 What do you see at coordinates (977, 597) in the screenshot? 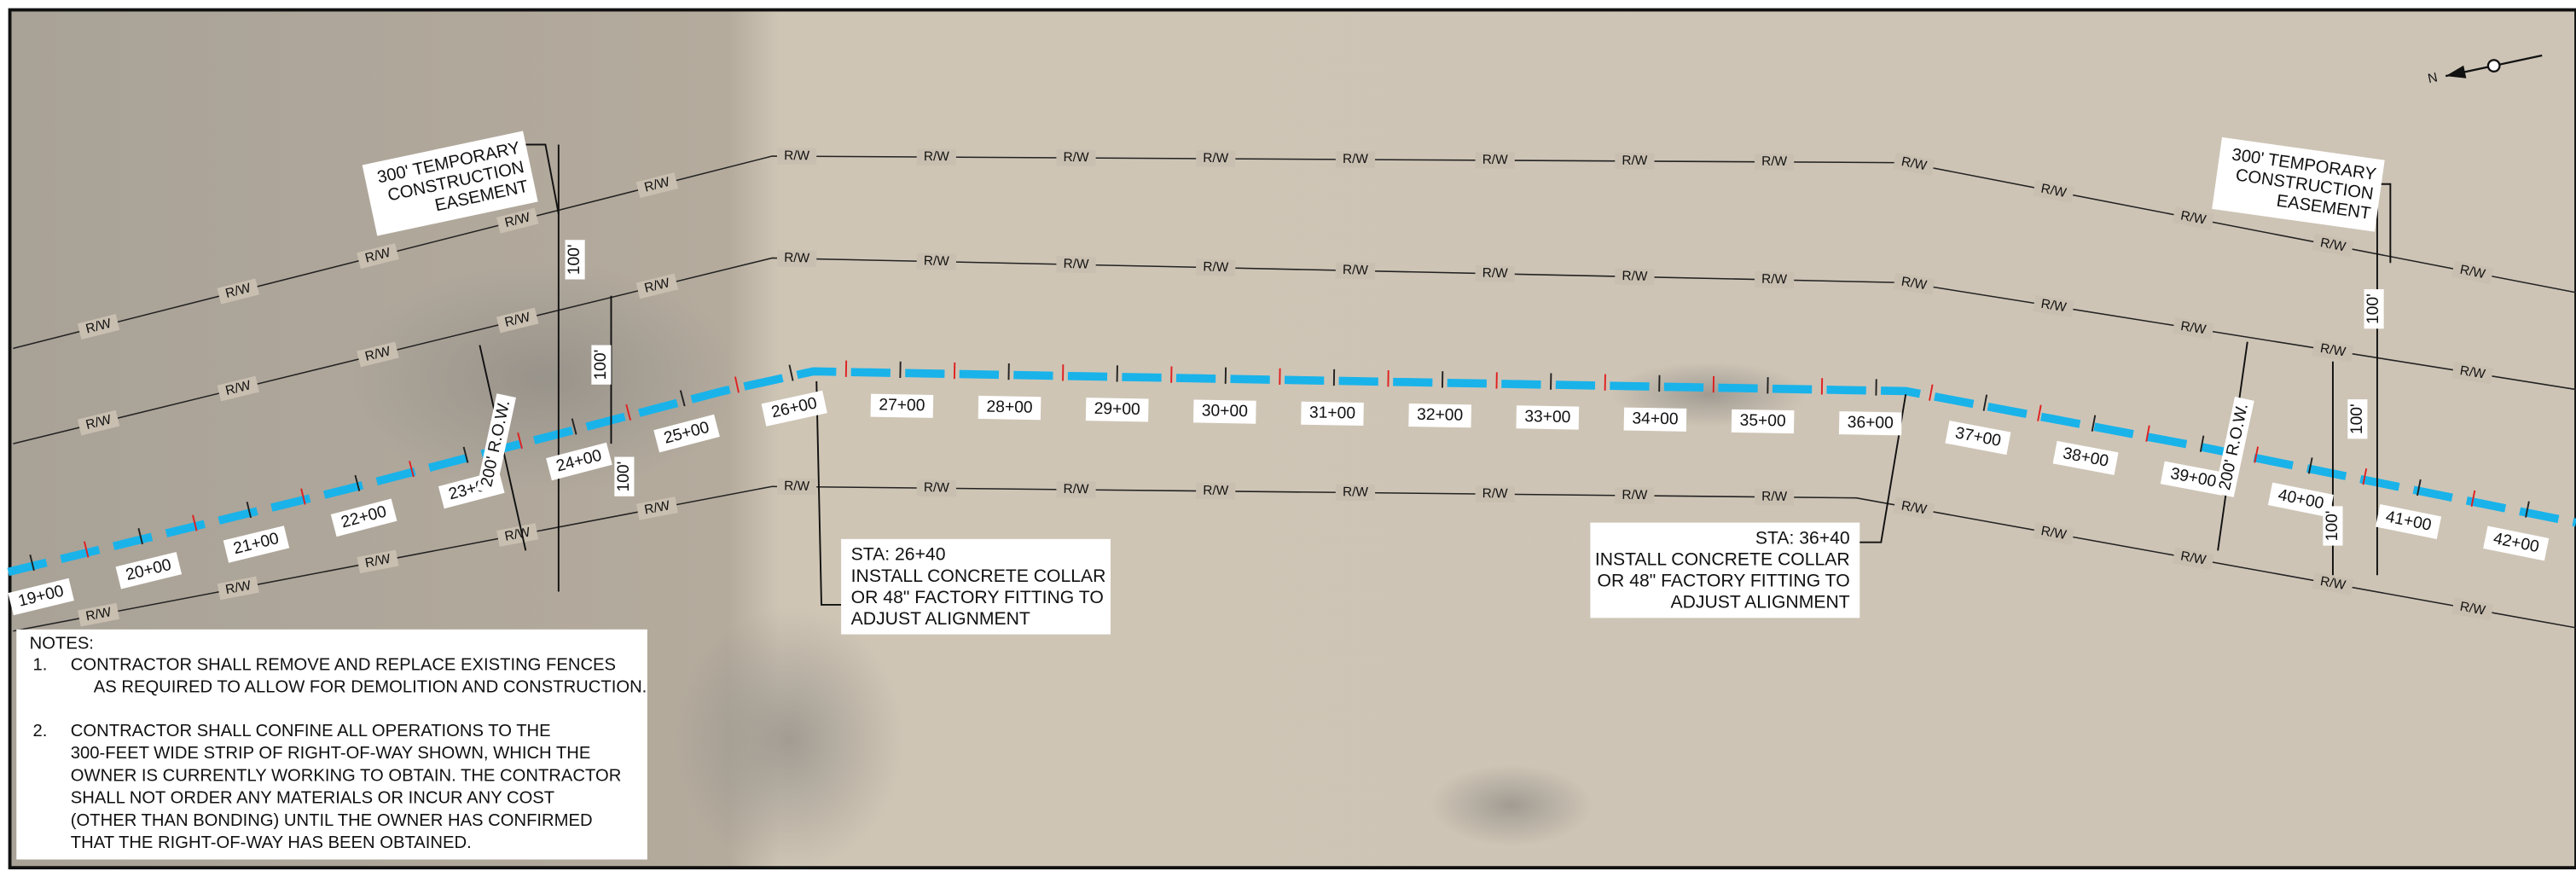
I see `callout-text: OR 48" FACTORY FITTING TO` at bounding box center [977, 597].